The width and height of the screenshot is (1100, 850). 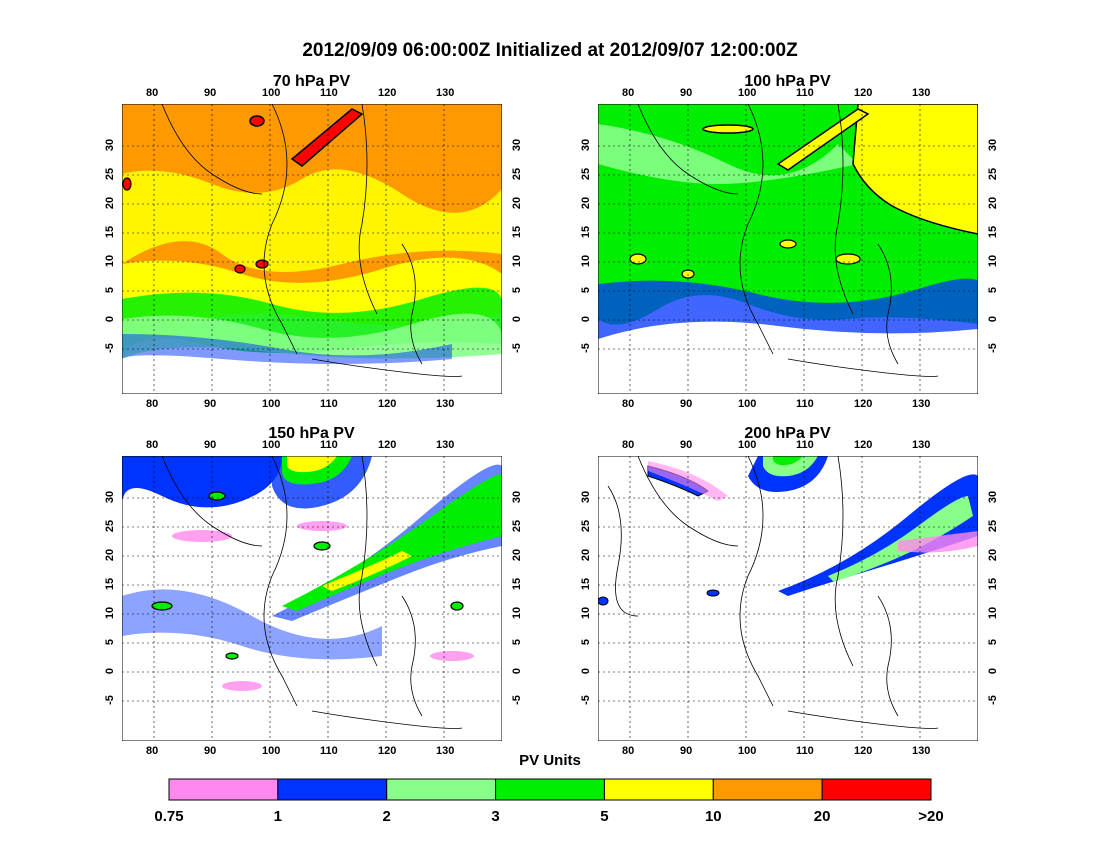 What do you see at coordinates (278, 816) in the screenshot?
I see `colorbar-label: 1` at bounding box center [278, 816].